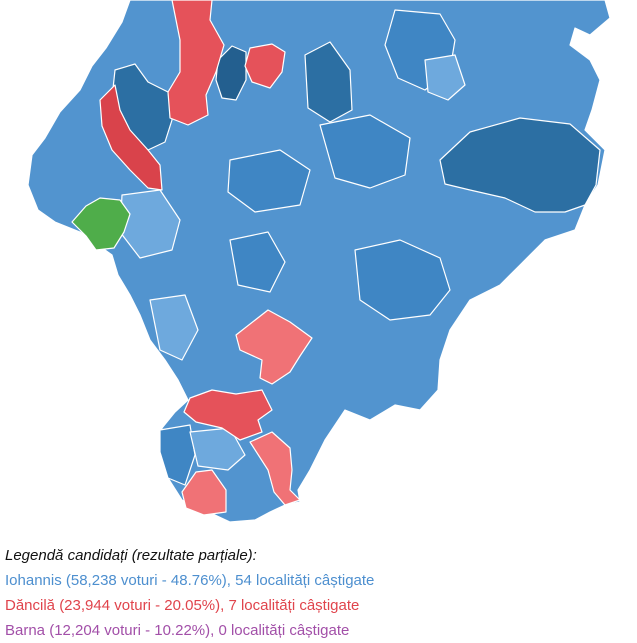 This screenshot has width=637, height=643. Describe the element at coordinates (328, 82) in the screenshot. I see `commune-north-center` at that location.